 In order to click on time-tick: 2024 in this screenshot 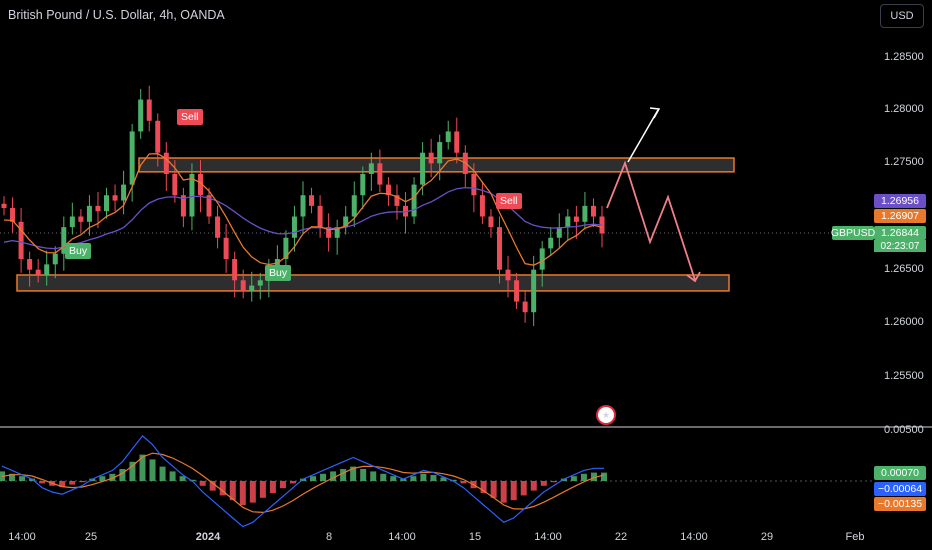, I will do `click(208, 537)`.